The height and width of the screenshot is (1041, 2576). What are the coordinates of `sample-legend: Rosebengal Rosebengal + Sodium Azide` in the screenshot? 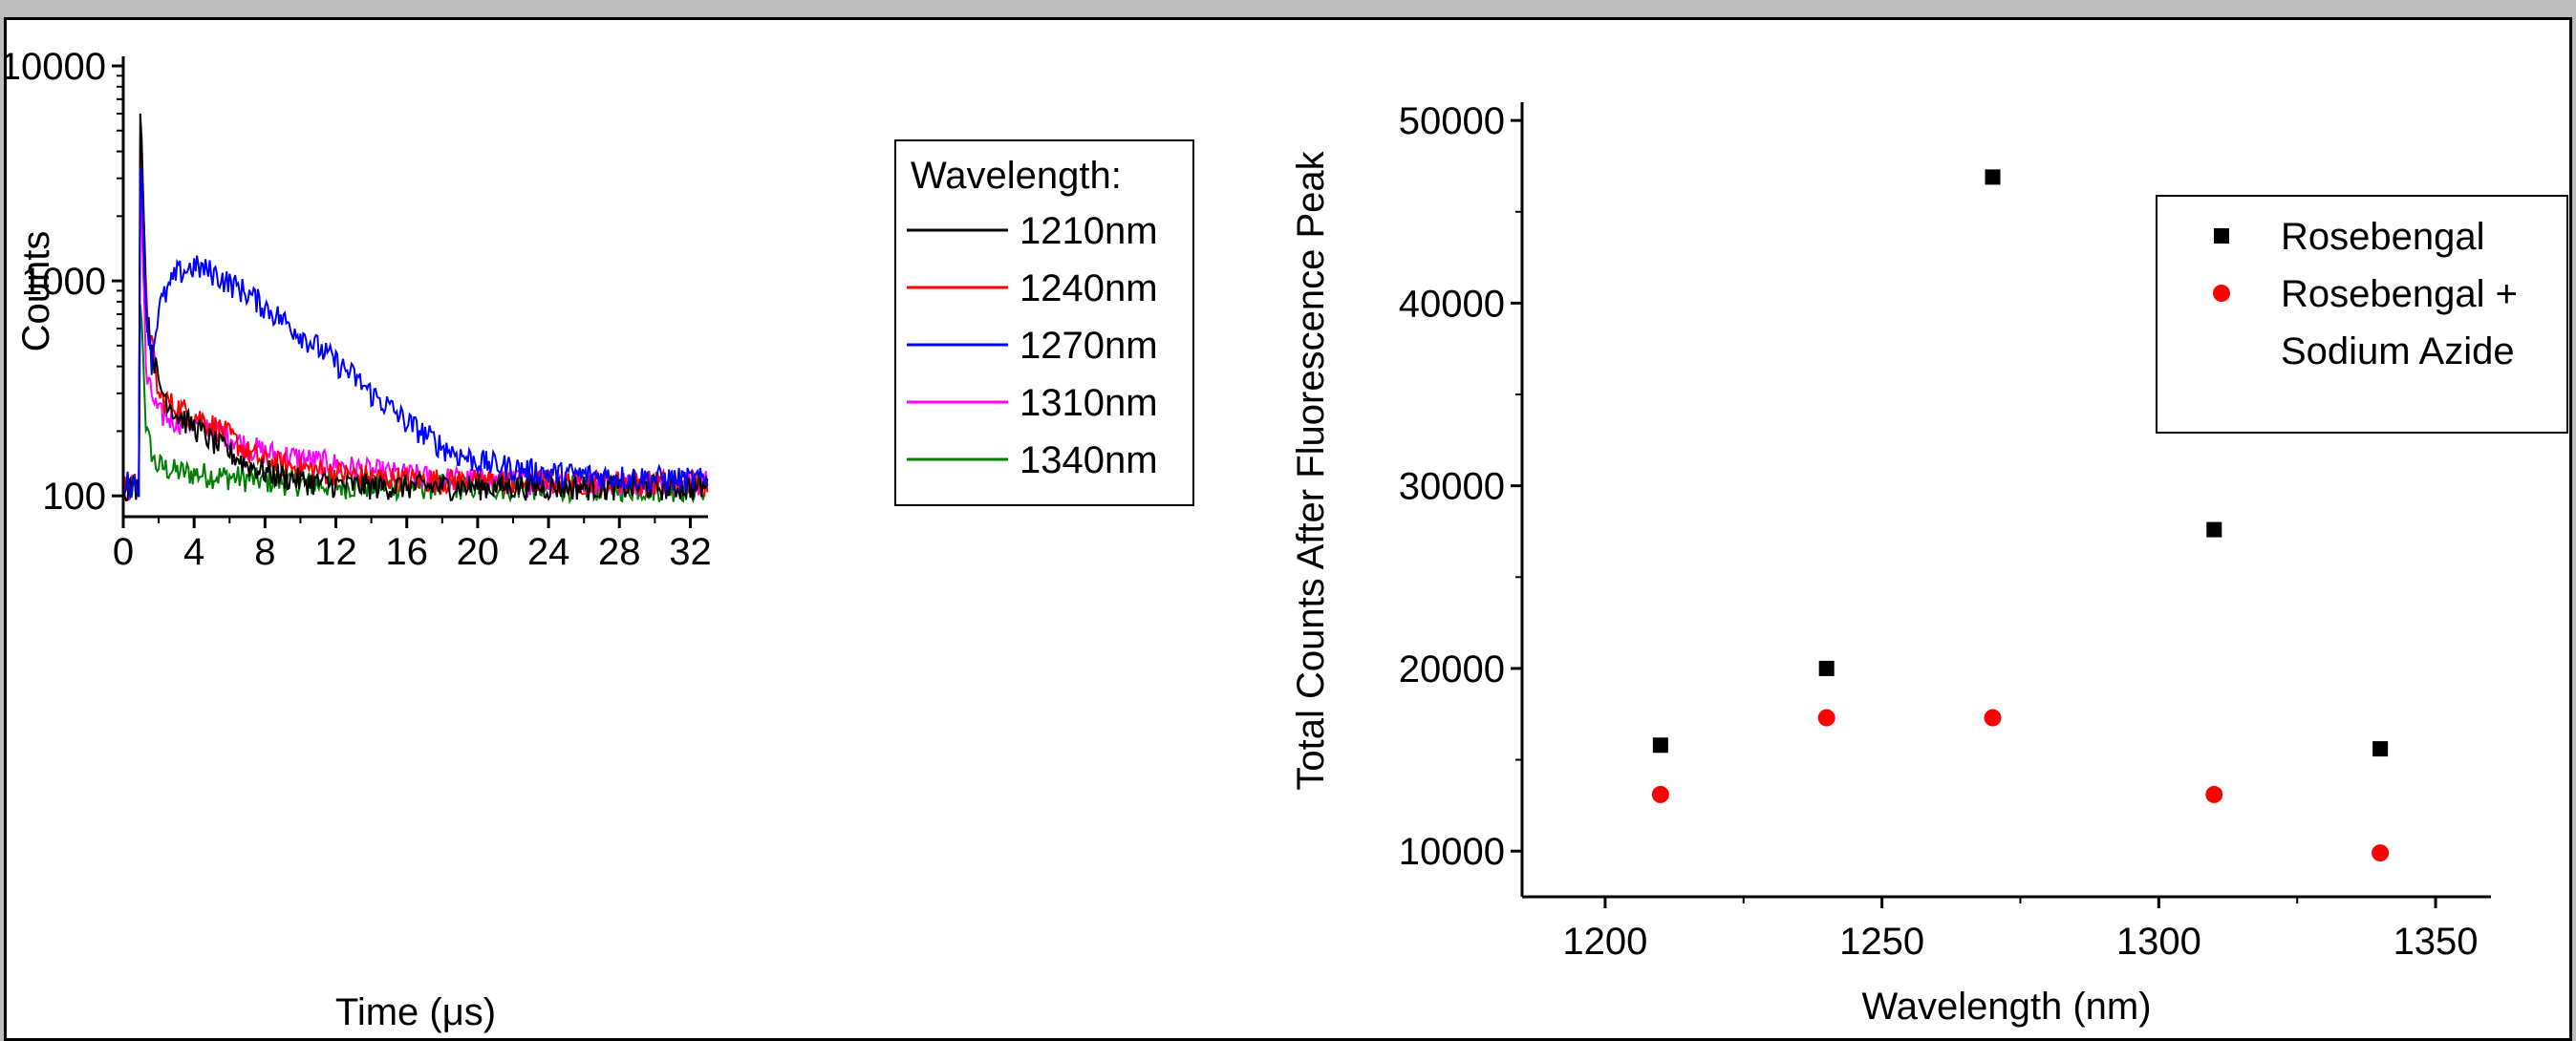 It's located at (2362, 315).